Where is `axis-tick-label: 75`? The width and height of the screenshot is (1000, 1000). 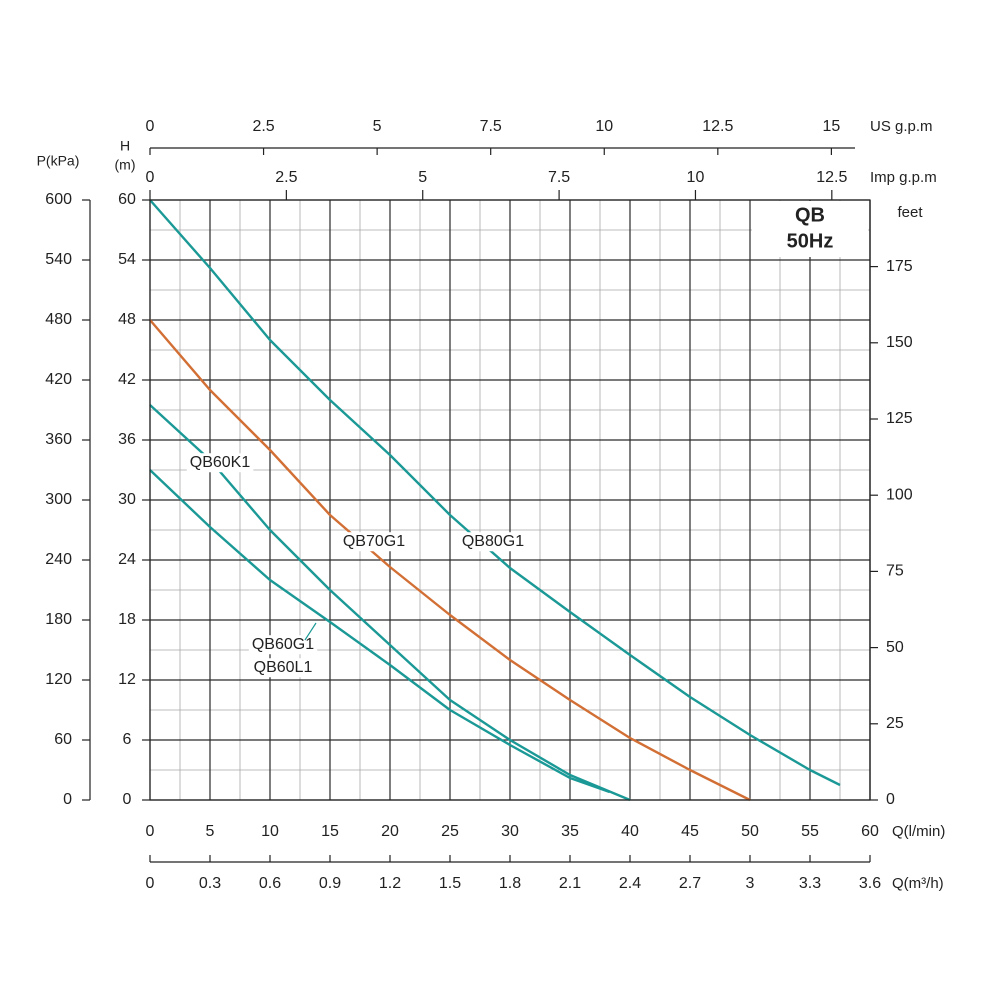 axis-tick-label: 75 is located at coordinates (895, 571).